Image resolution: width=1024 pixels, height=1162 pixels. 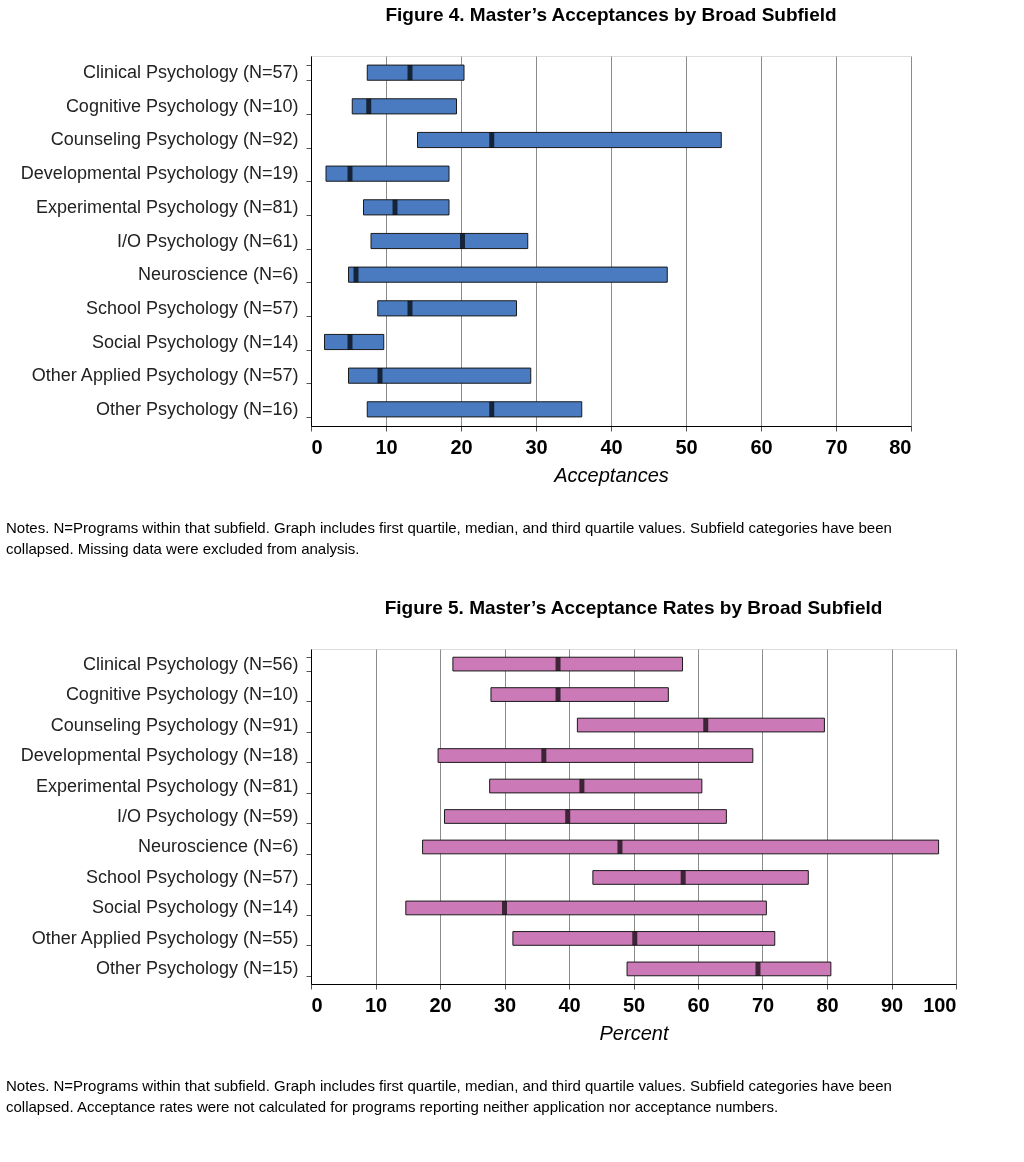 I want to click on y-tick-label: Other Applied Psychology (N=55), so click(x=165, y=937).